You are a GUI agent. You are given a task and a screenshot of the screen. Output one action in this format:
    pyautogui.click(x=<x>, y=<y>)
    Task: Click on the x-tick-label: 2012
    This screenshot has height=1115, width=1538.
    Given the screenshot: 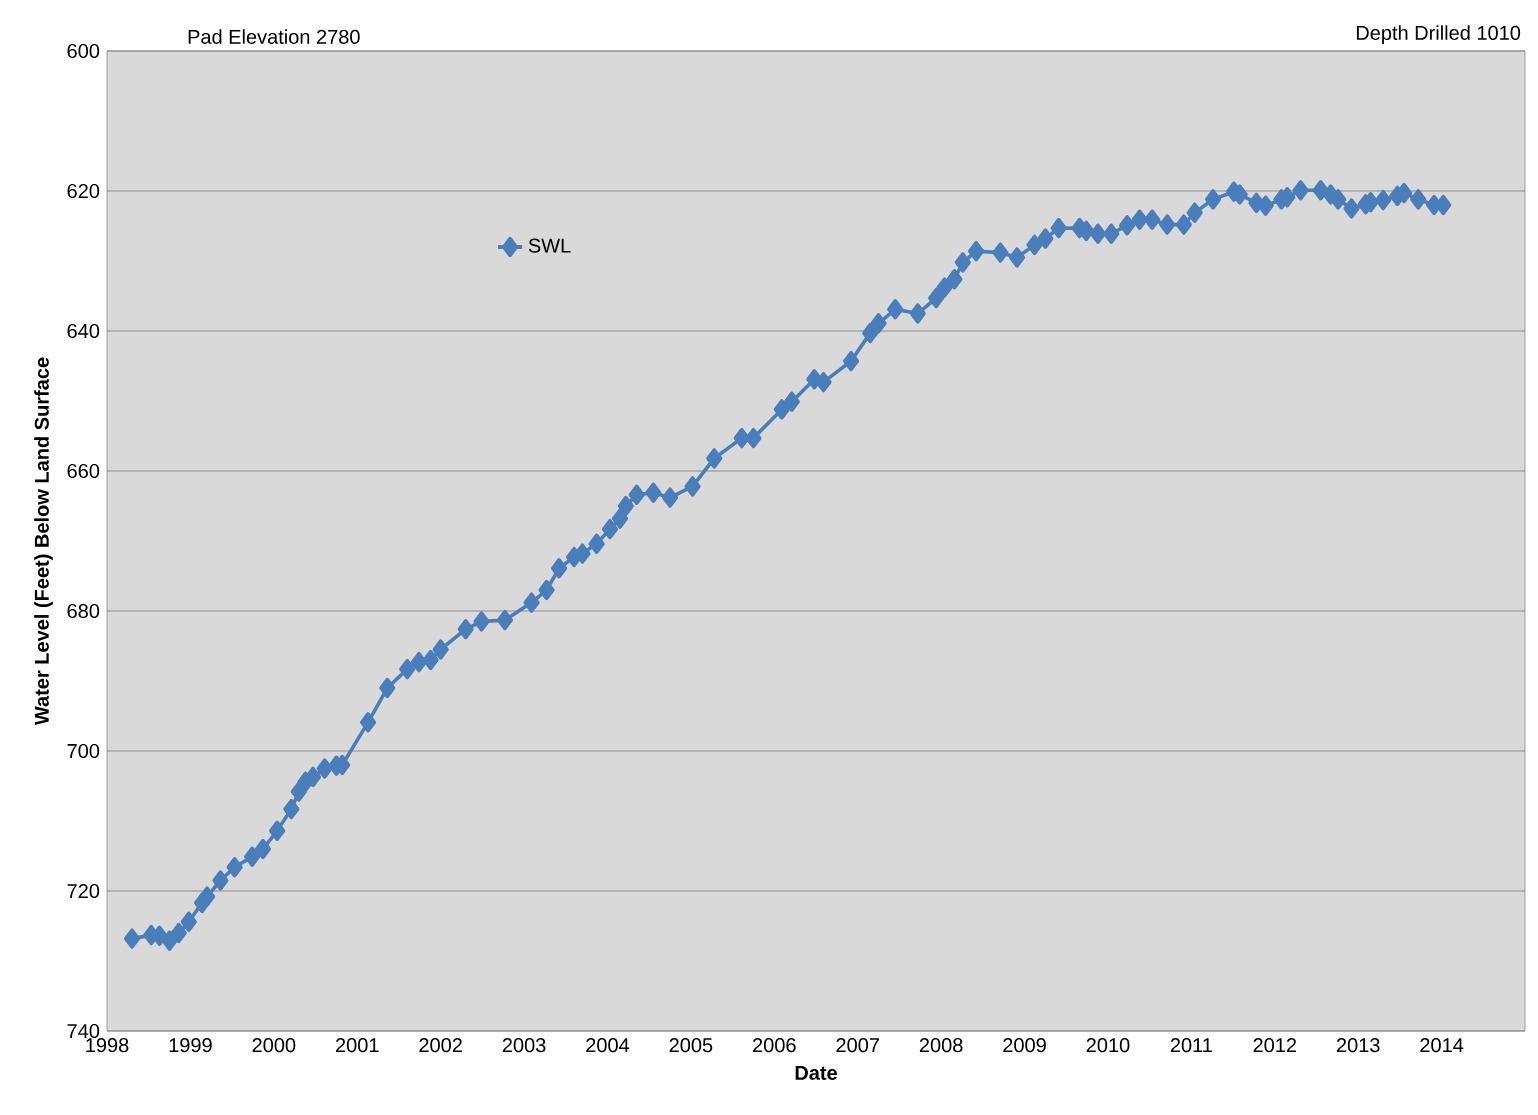 What is the action you would take?
    pyautogui.click(x=1275, y=1045)
    